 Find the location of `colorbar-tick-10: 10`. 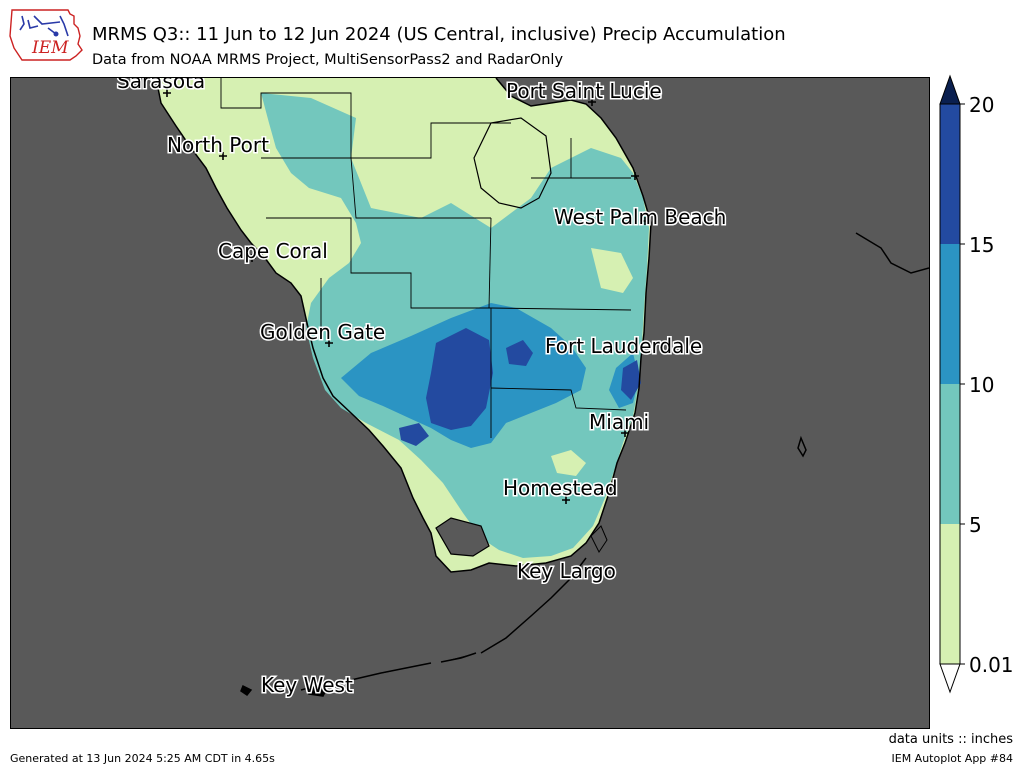

colorbar-tick-10: 10 is located at coordinates (981, 385).